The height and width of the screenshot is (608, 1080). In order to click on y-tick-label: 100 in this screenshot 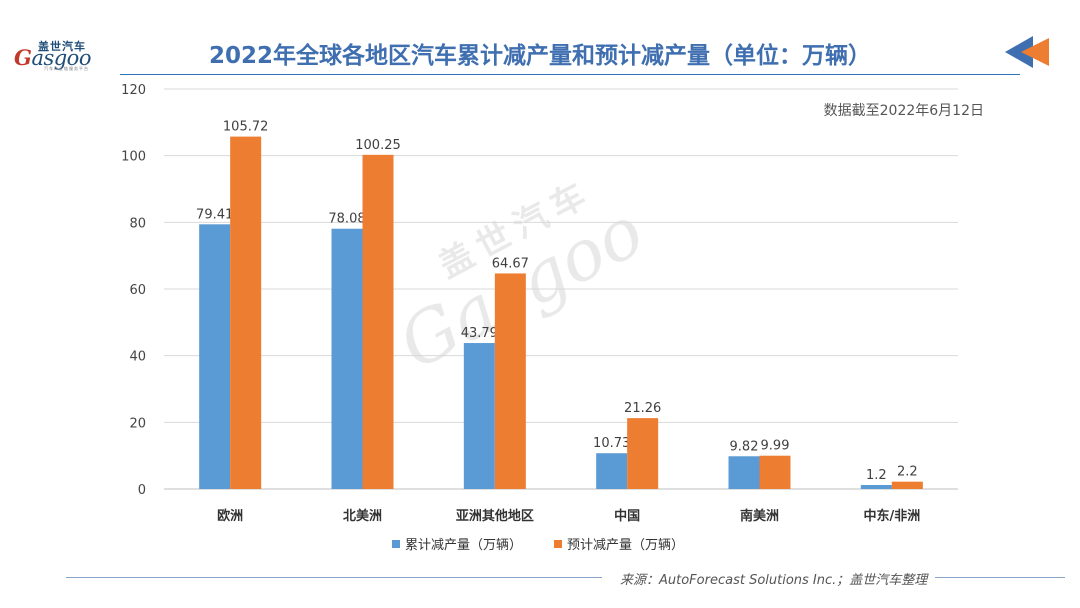, I will do `click(133, 157)`.